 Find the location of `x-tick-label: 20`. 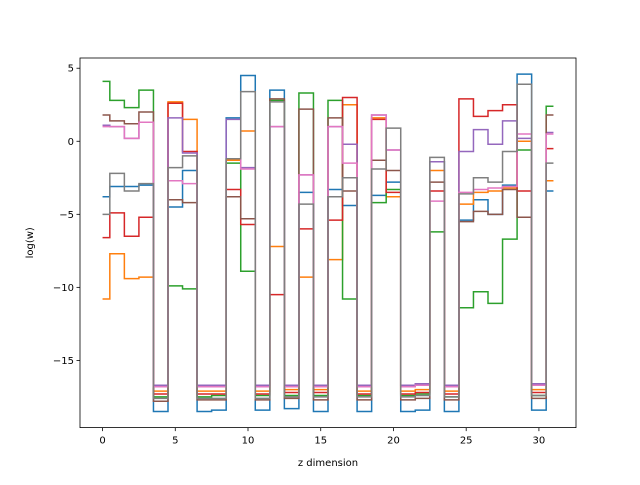

x-tick-label: 20 is located at coordinates (393, 441).